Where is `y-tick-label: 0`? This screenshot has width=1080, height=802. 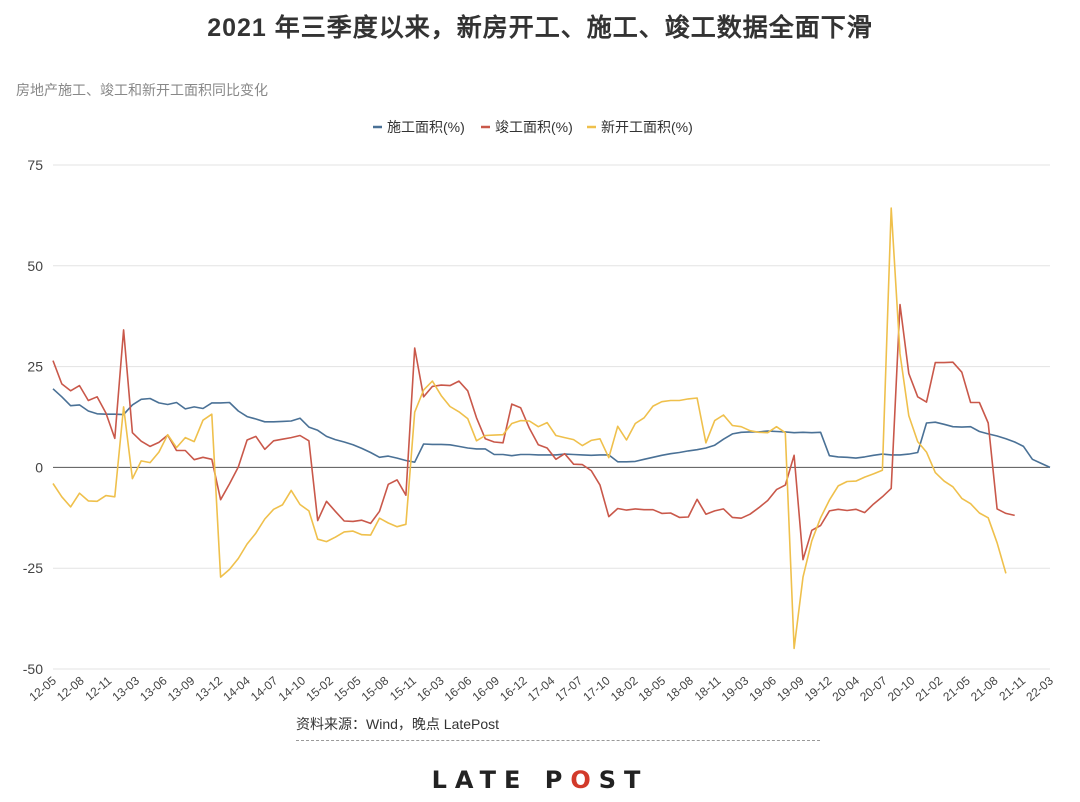 y-tick-label: 0 is located at coordinates (39, 467).